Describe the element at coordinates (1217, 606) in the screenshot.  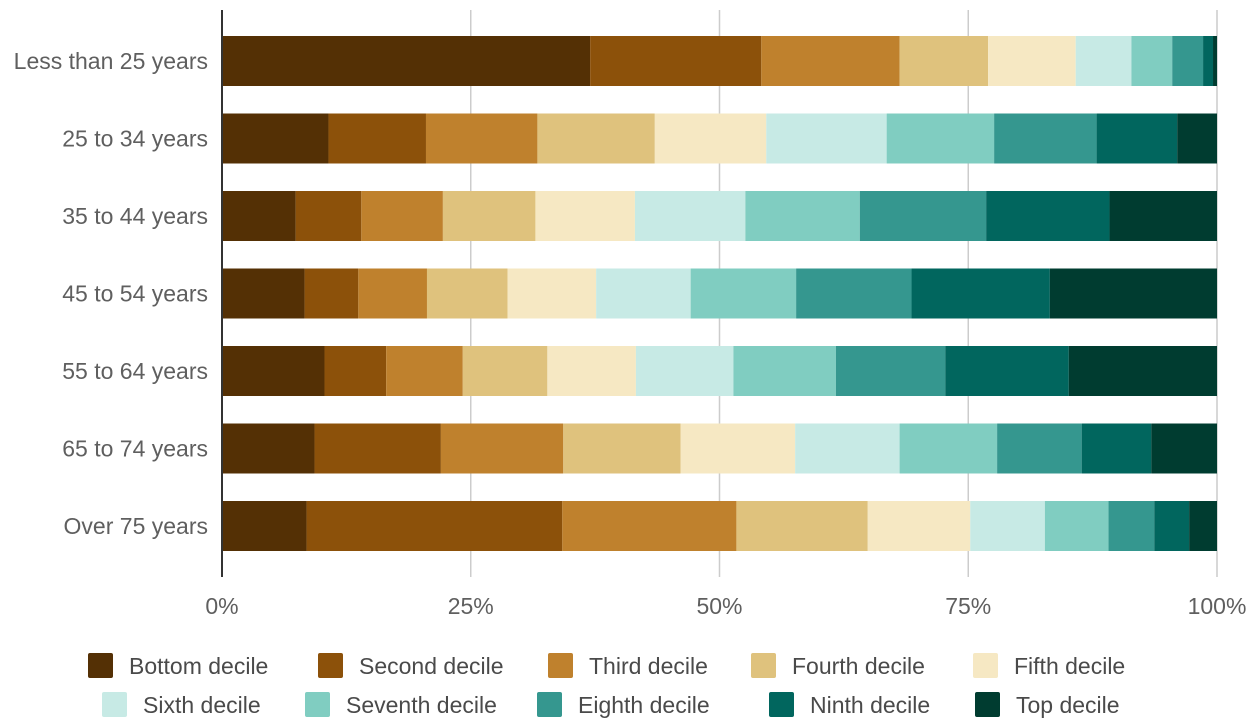
I see `x-tick-label: 100%` at that location.